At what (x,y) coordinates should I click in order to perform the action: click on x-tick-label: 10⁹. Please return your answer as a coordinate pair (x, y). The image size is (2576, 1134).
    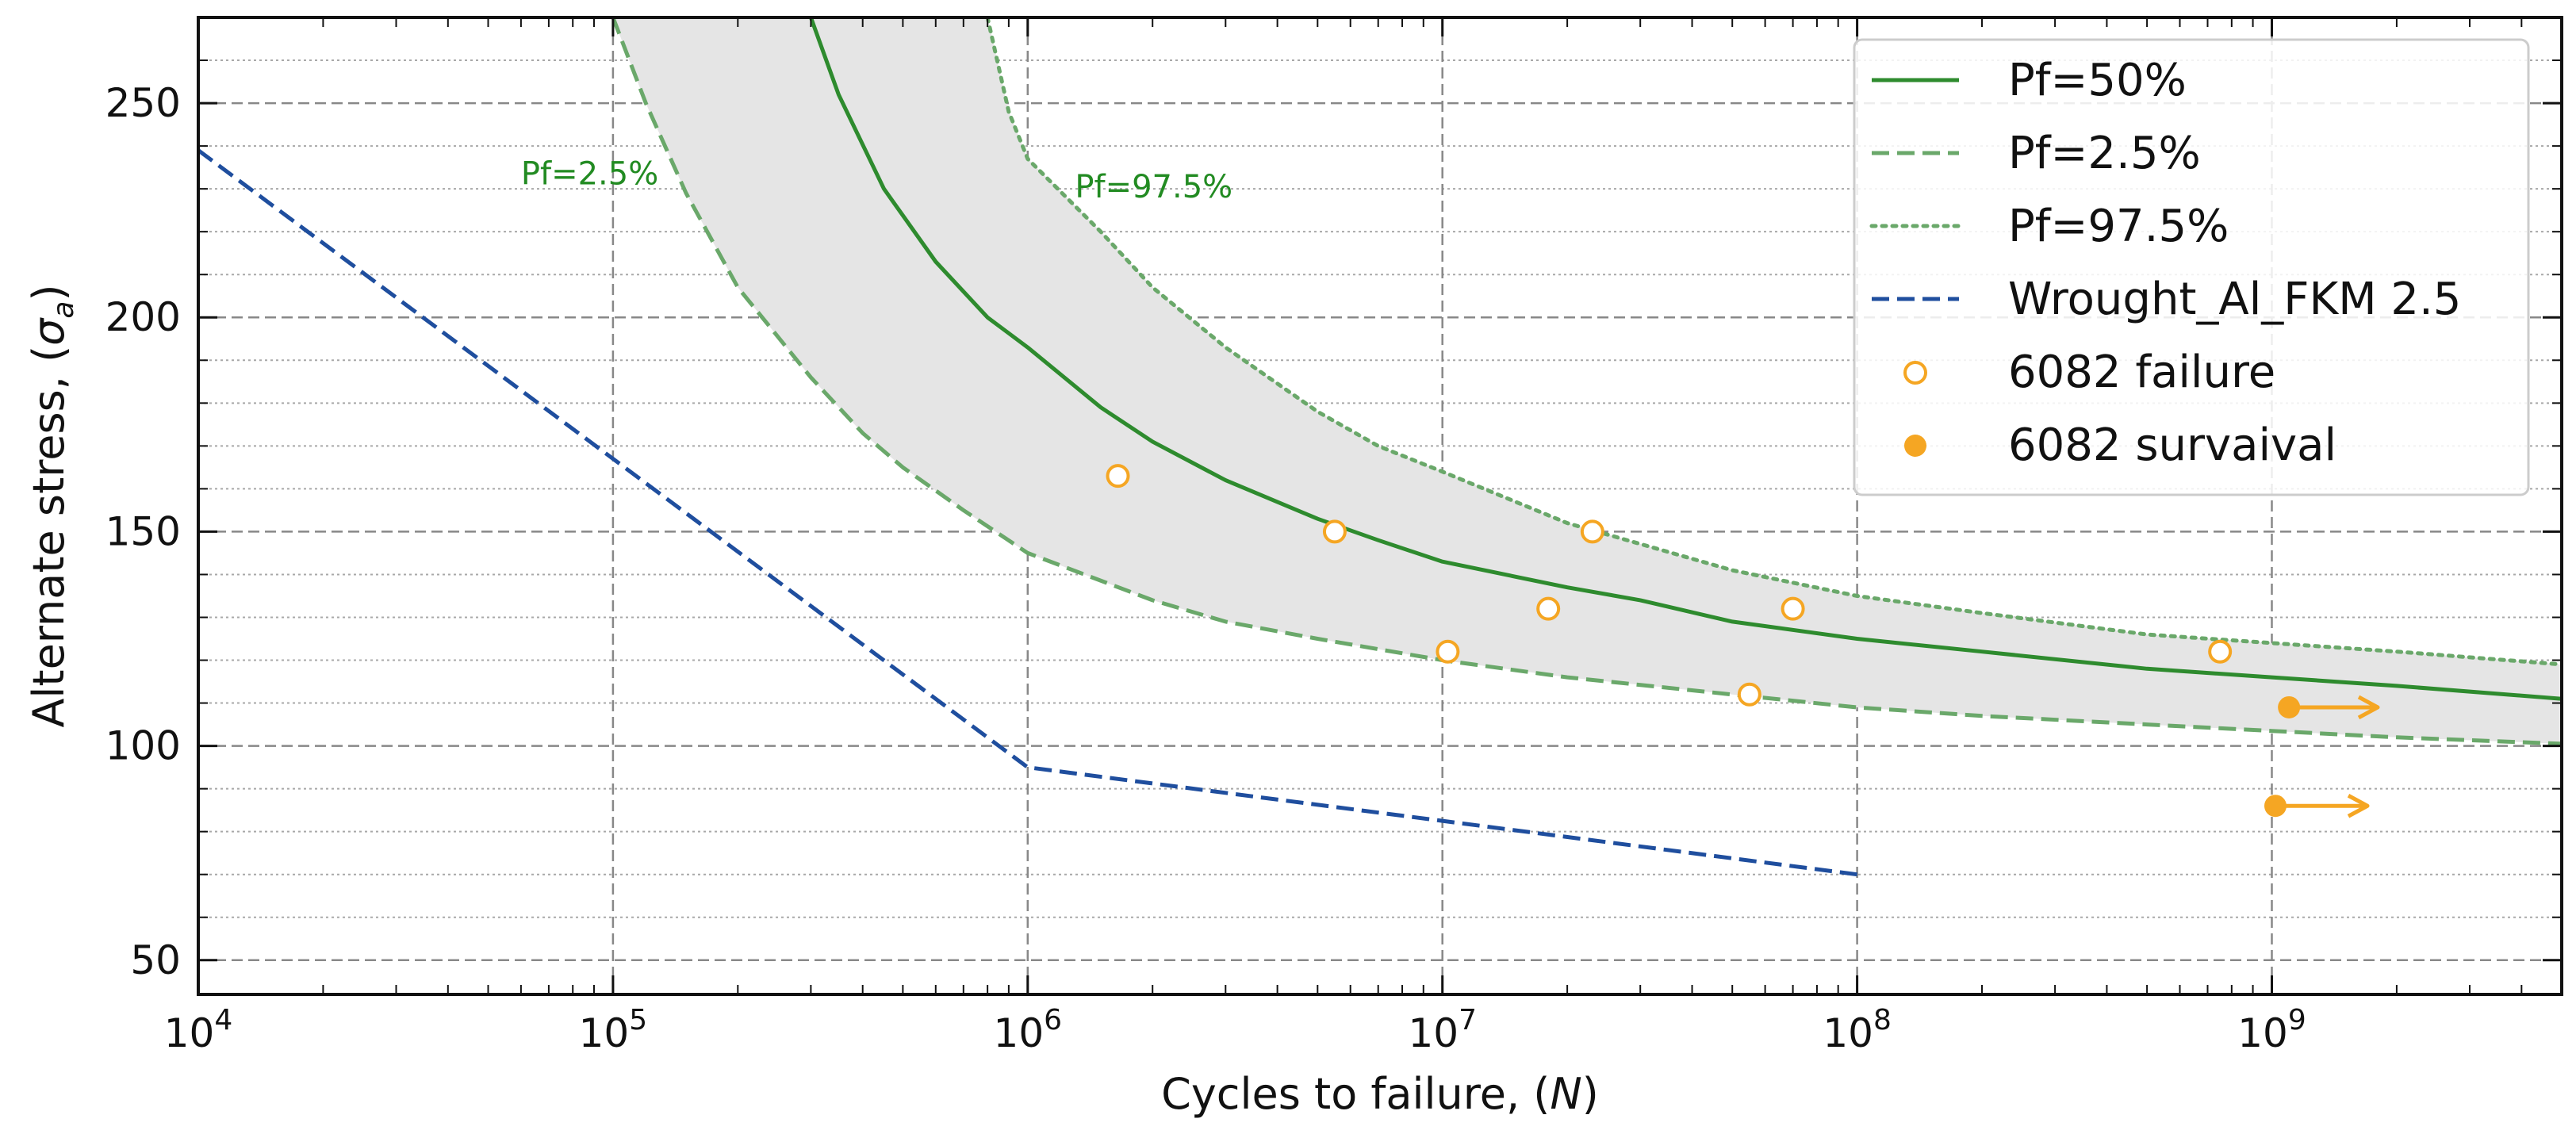
    Looking at the image, I should click on (2271, 1030).